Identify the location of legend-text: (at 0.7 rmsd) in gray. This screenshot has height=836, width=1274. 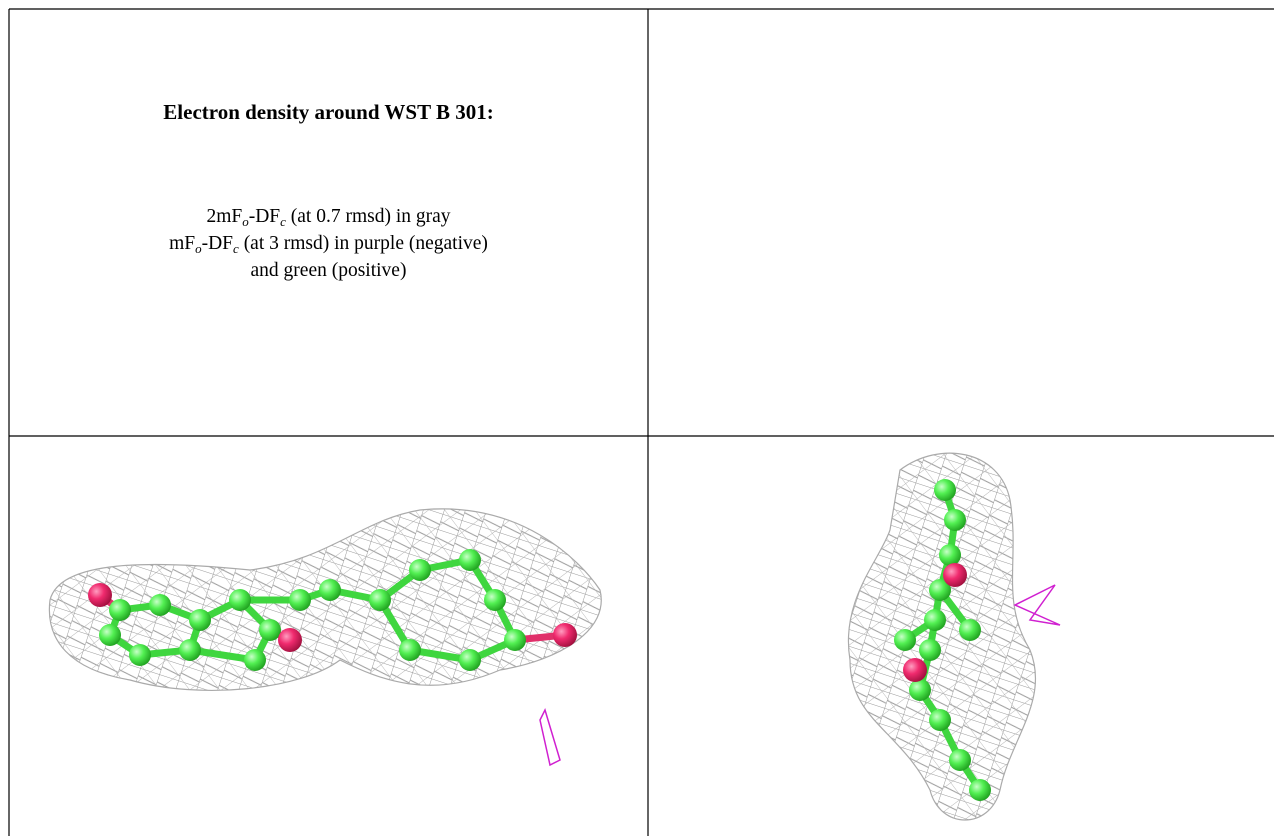
(368, 216).